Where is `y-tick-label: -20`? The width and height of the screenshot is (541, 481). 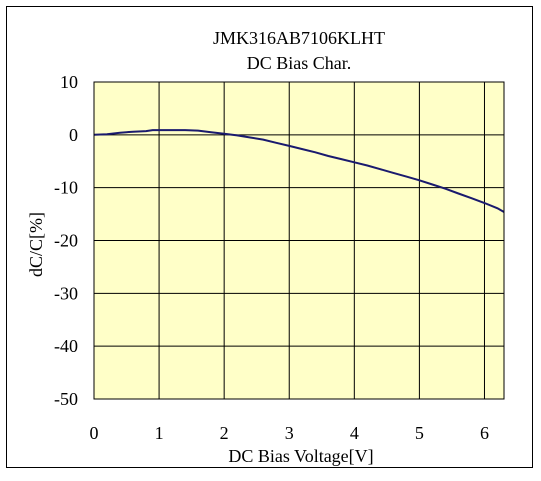 y-tick-label: -20 is located at coordinates (66, 241).